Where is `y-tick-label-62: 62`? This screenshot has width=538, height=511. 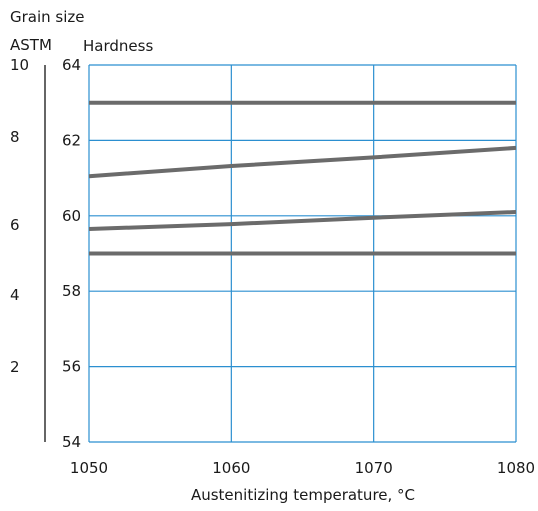
y-tick-label-62: 62 is located at coordinates (71, 140).